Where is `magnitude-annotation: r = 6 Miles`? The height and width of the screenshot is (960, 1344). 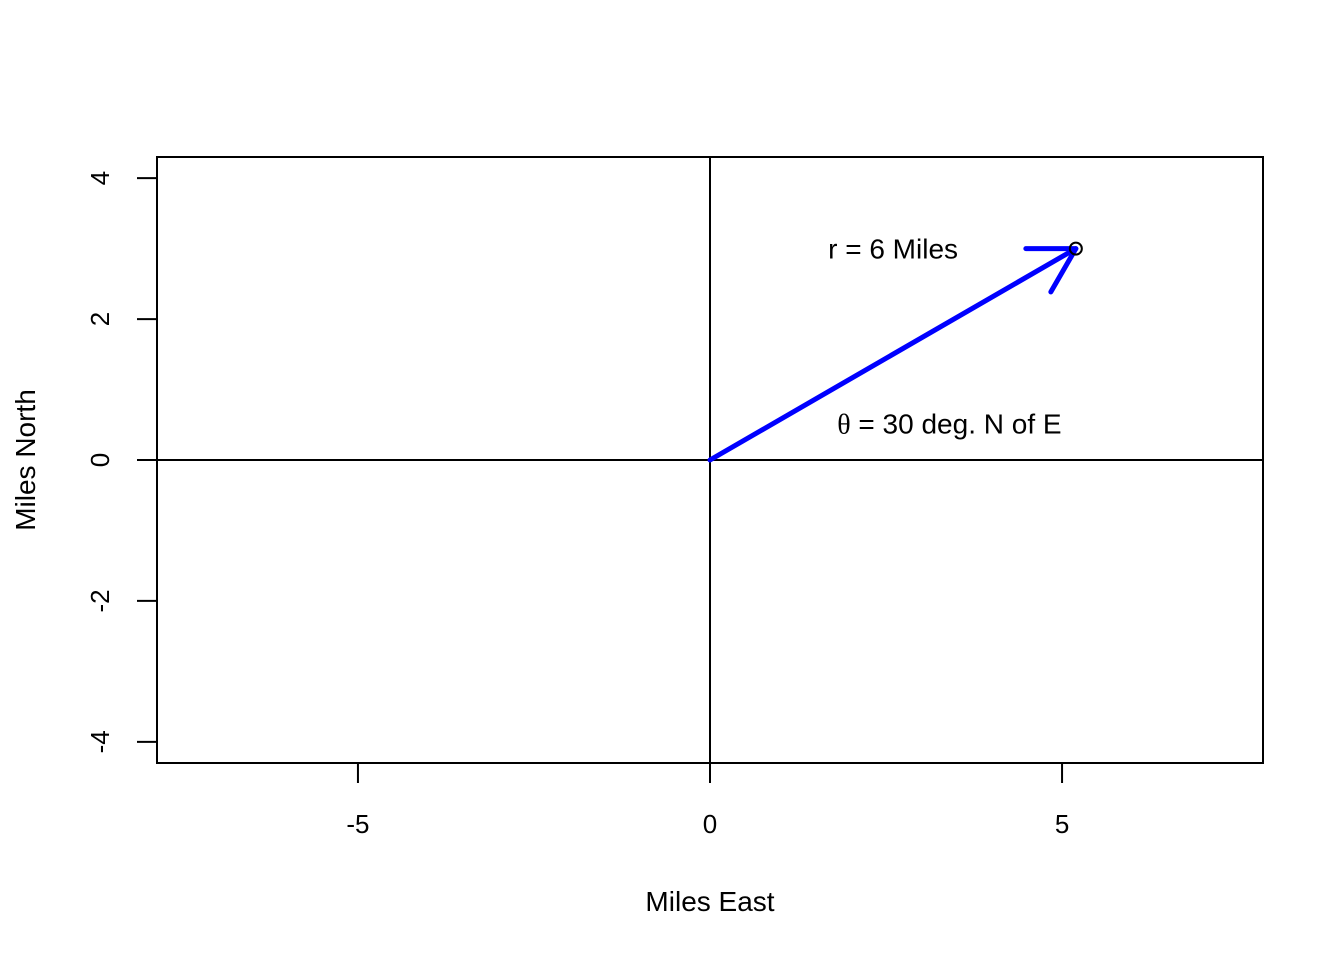
magnitude-annotation: r = 6 Miles is located at coordinates (893, 249).